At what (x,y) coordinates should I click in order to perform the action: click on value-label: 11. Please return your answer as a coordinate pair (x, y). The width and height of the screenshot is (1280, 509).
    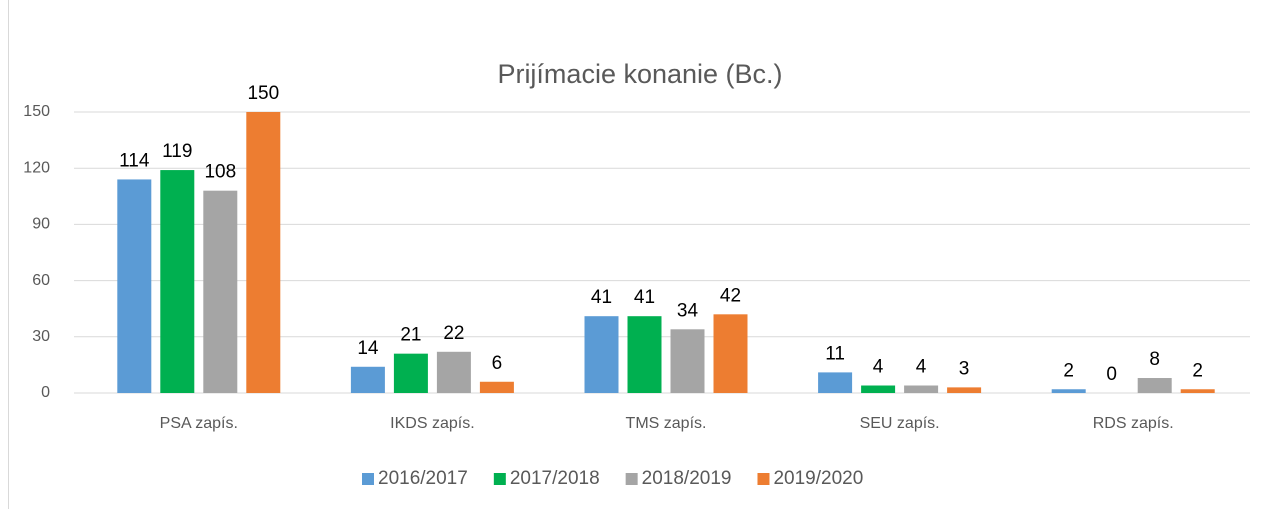
    Looking at the image, I should click on (835, 353).